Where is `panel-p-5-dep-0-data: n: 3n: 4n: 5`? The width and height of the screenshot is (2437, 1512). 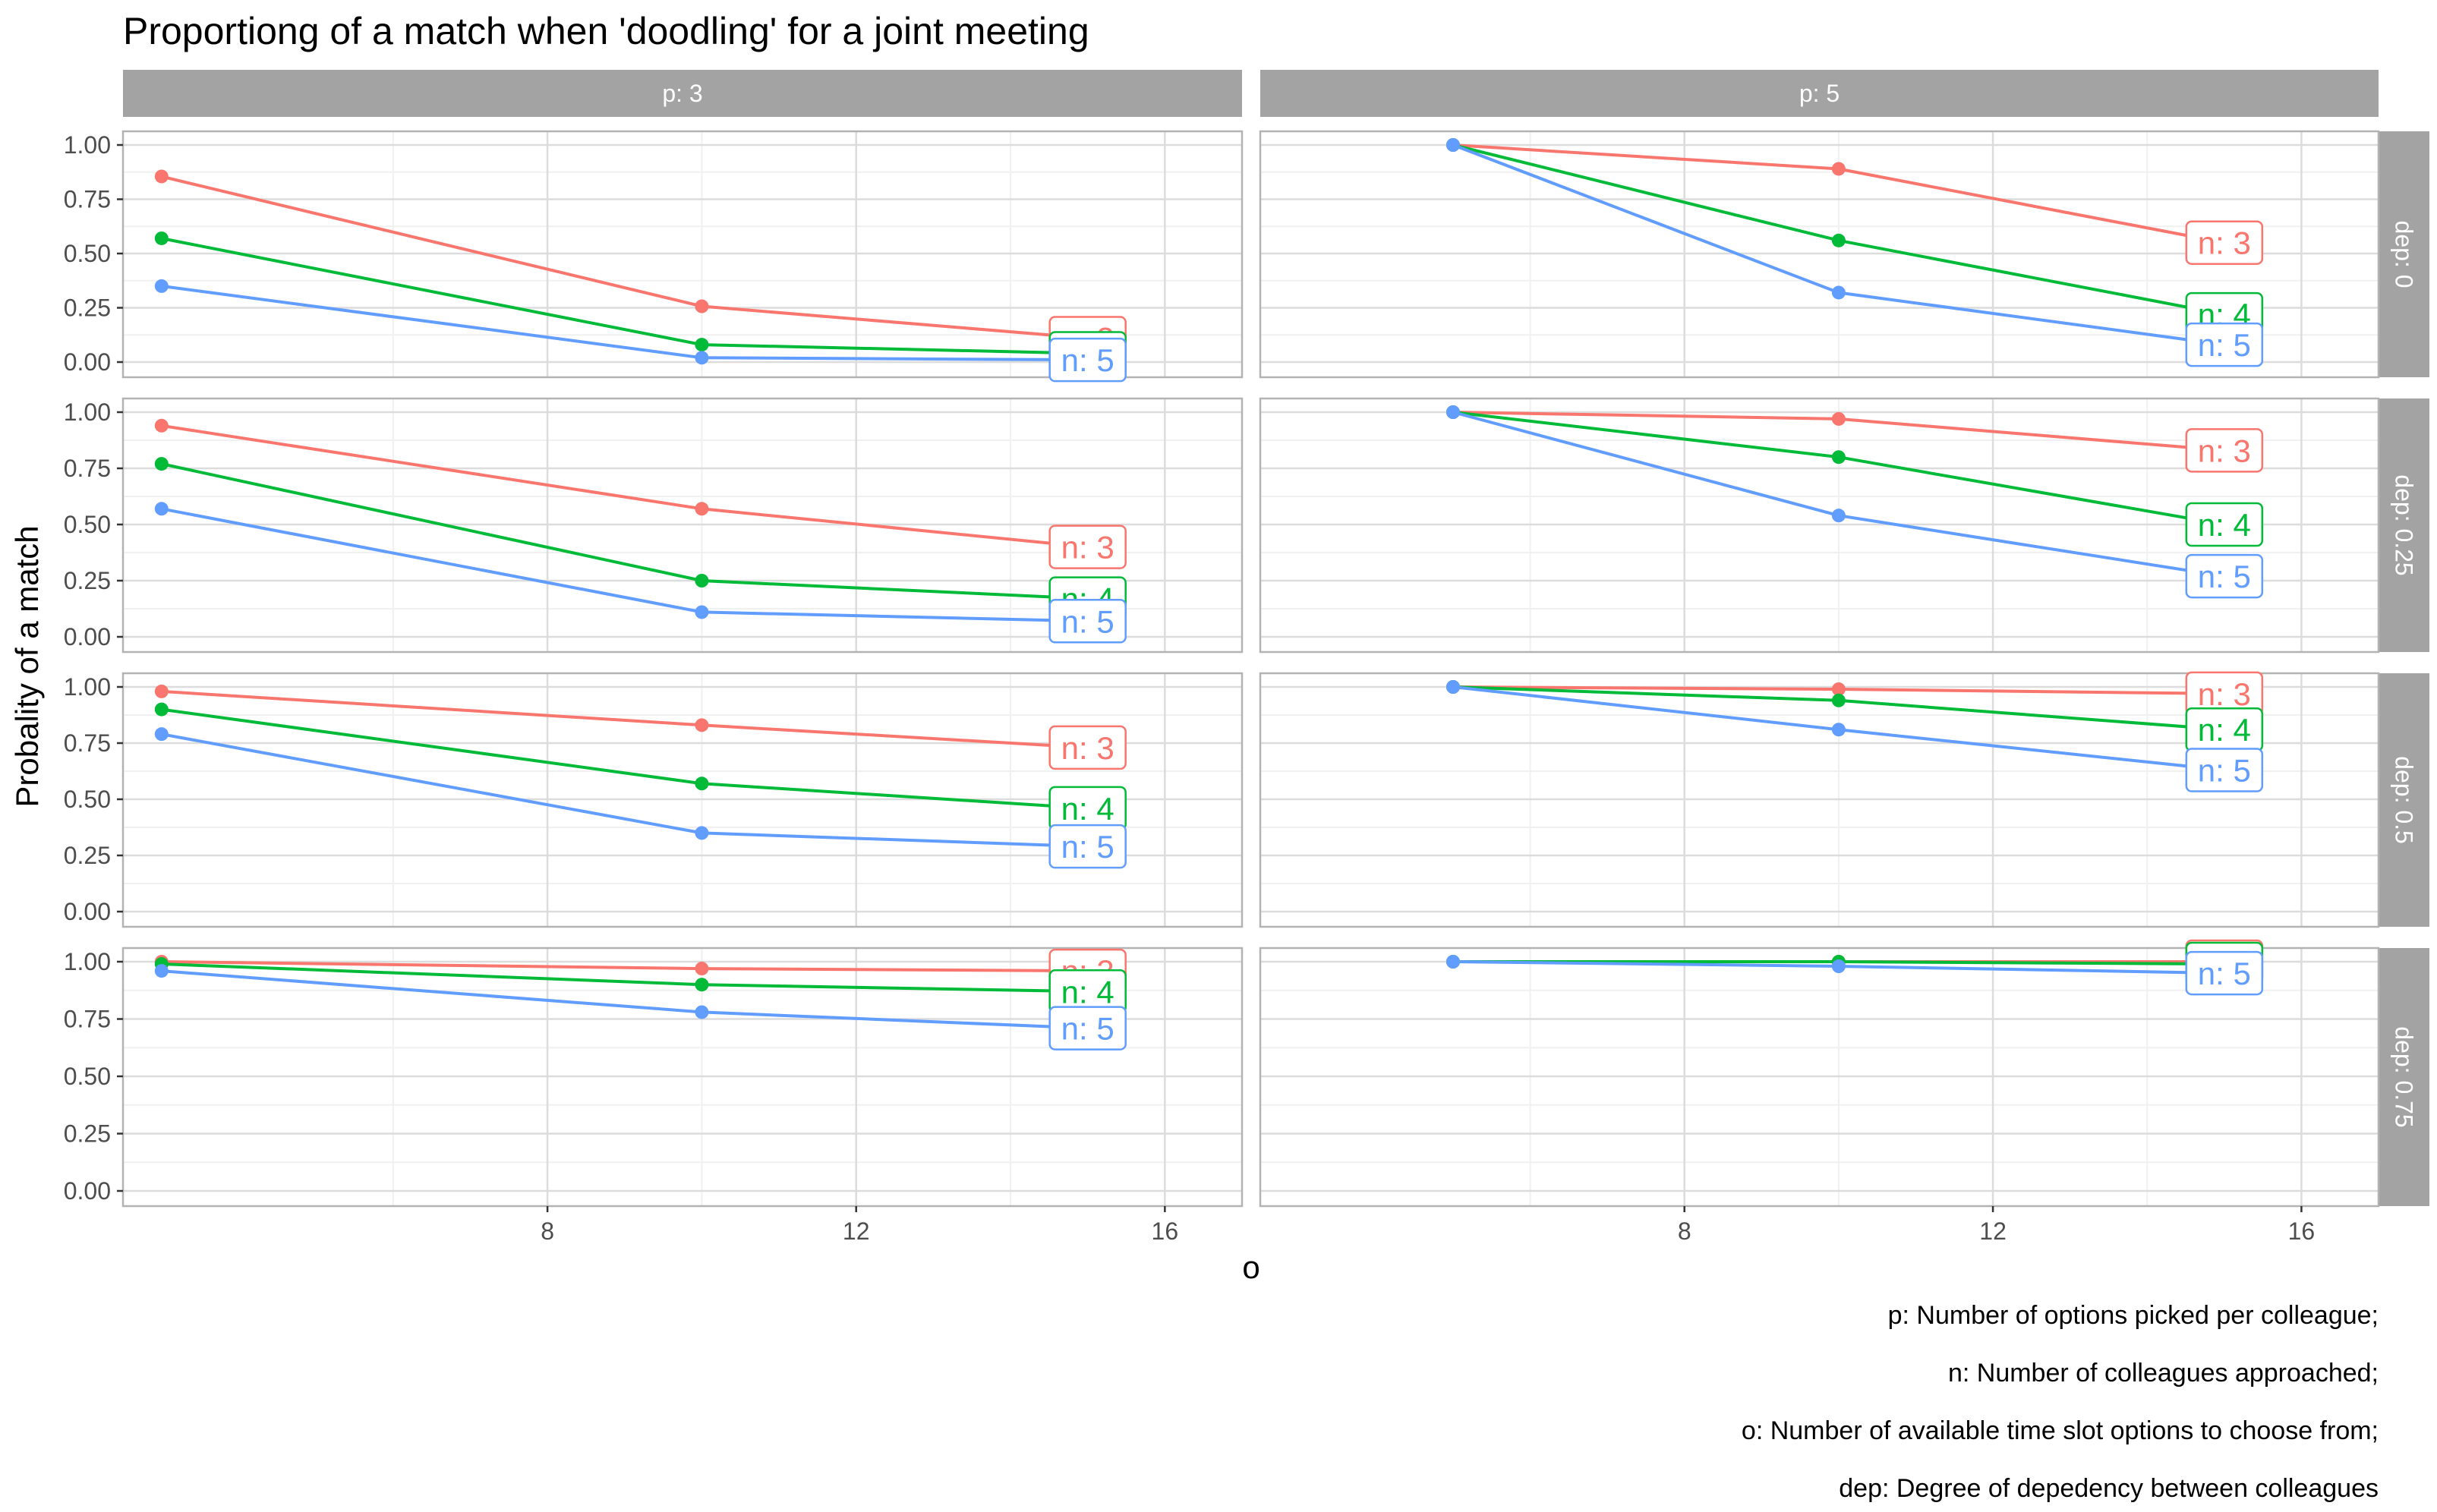
panel-p-5-dep-0-data: n: 3n: 4n: 5 is located at coordinates (1854, 253).